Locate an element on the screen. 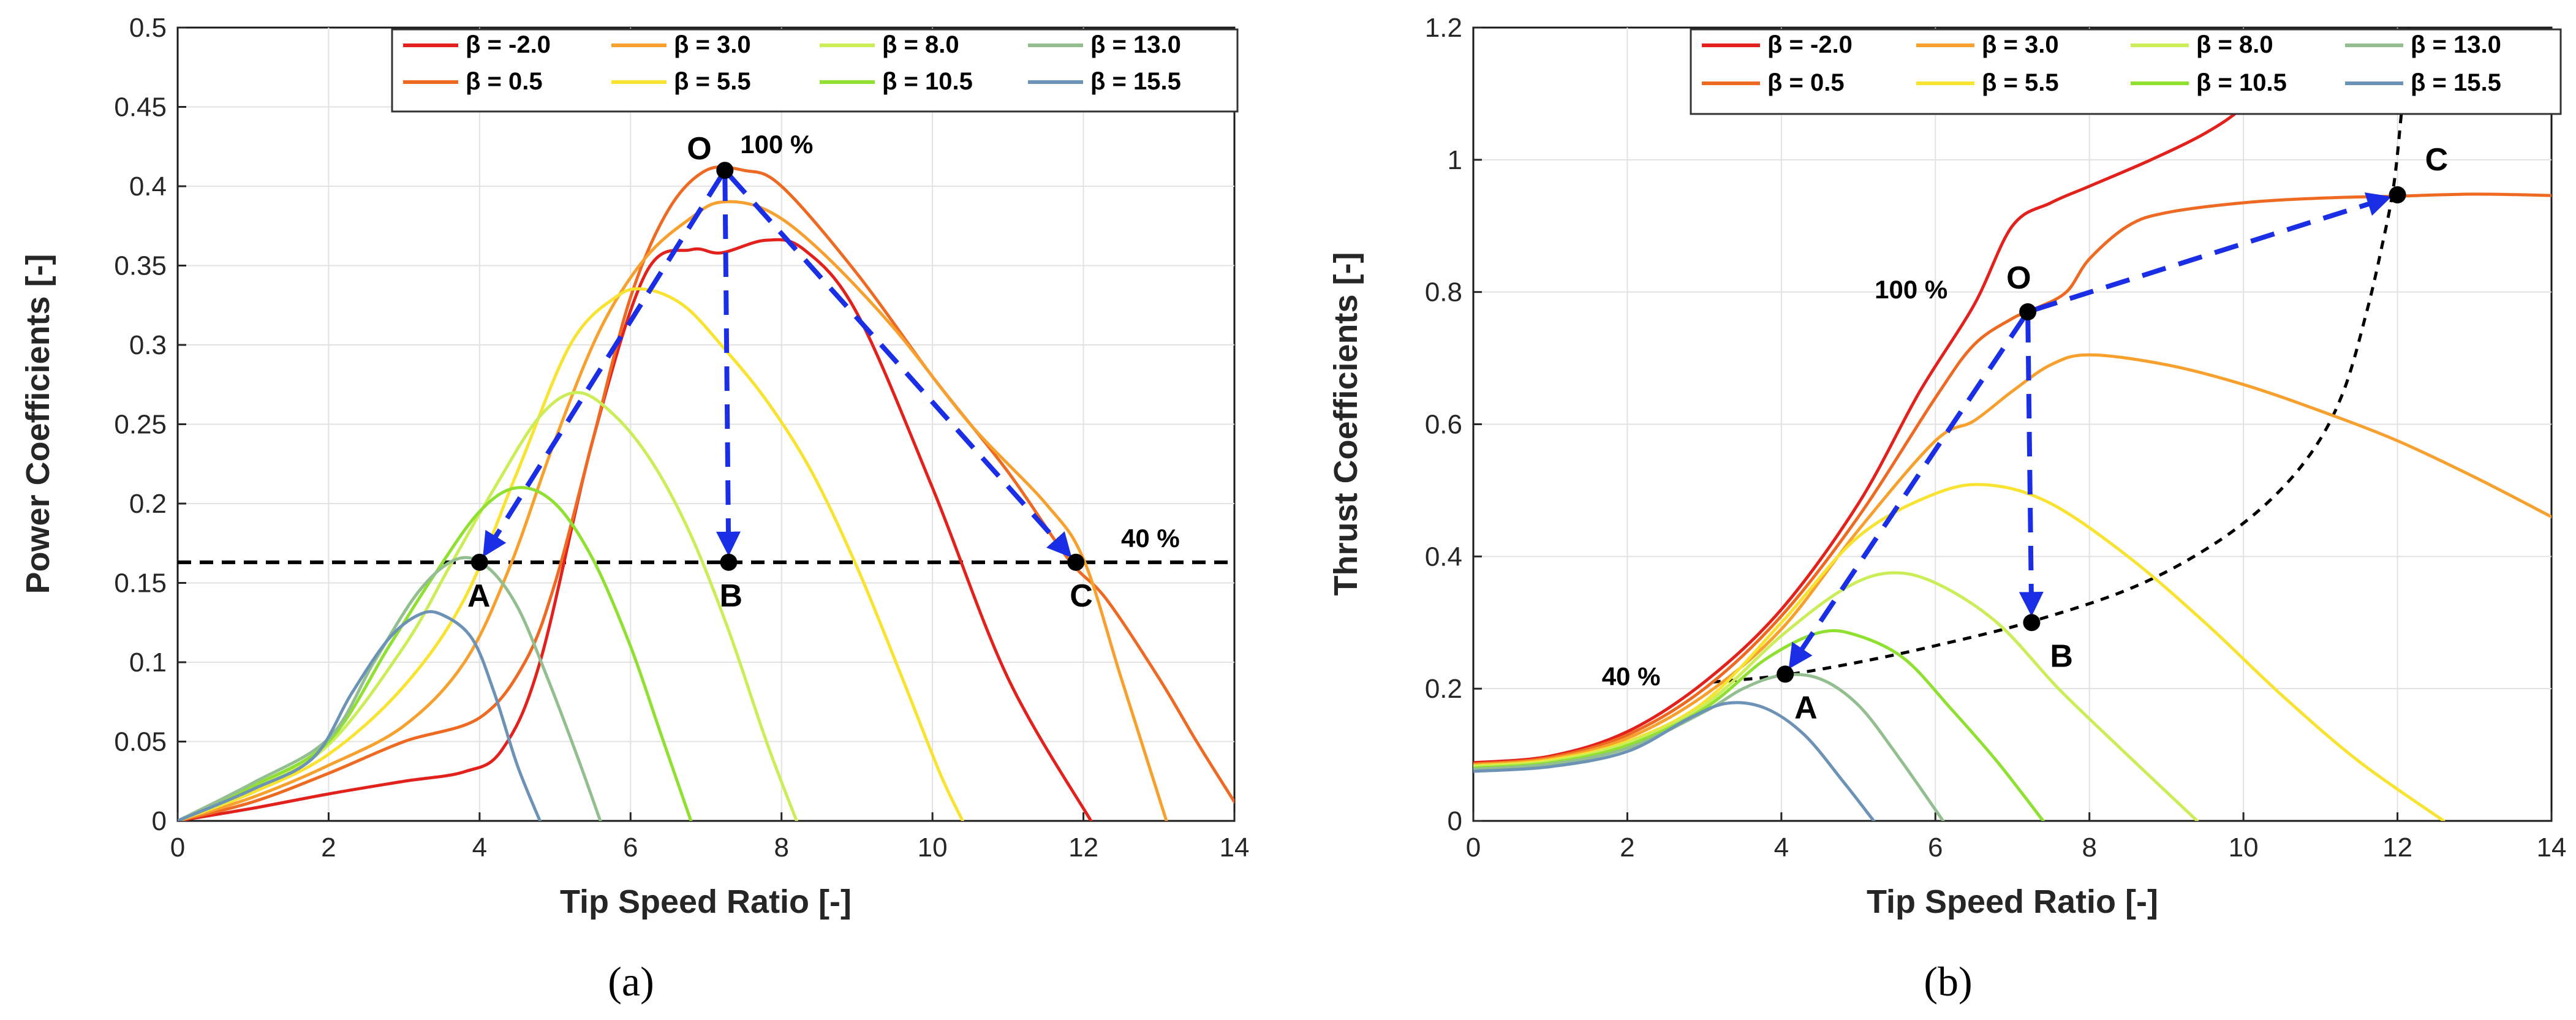  y-tick-label: 0.8 is located at coordinates (1443, 293).